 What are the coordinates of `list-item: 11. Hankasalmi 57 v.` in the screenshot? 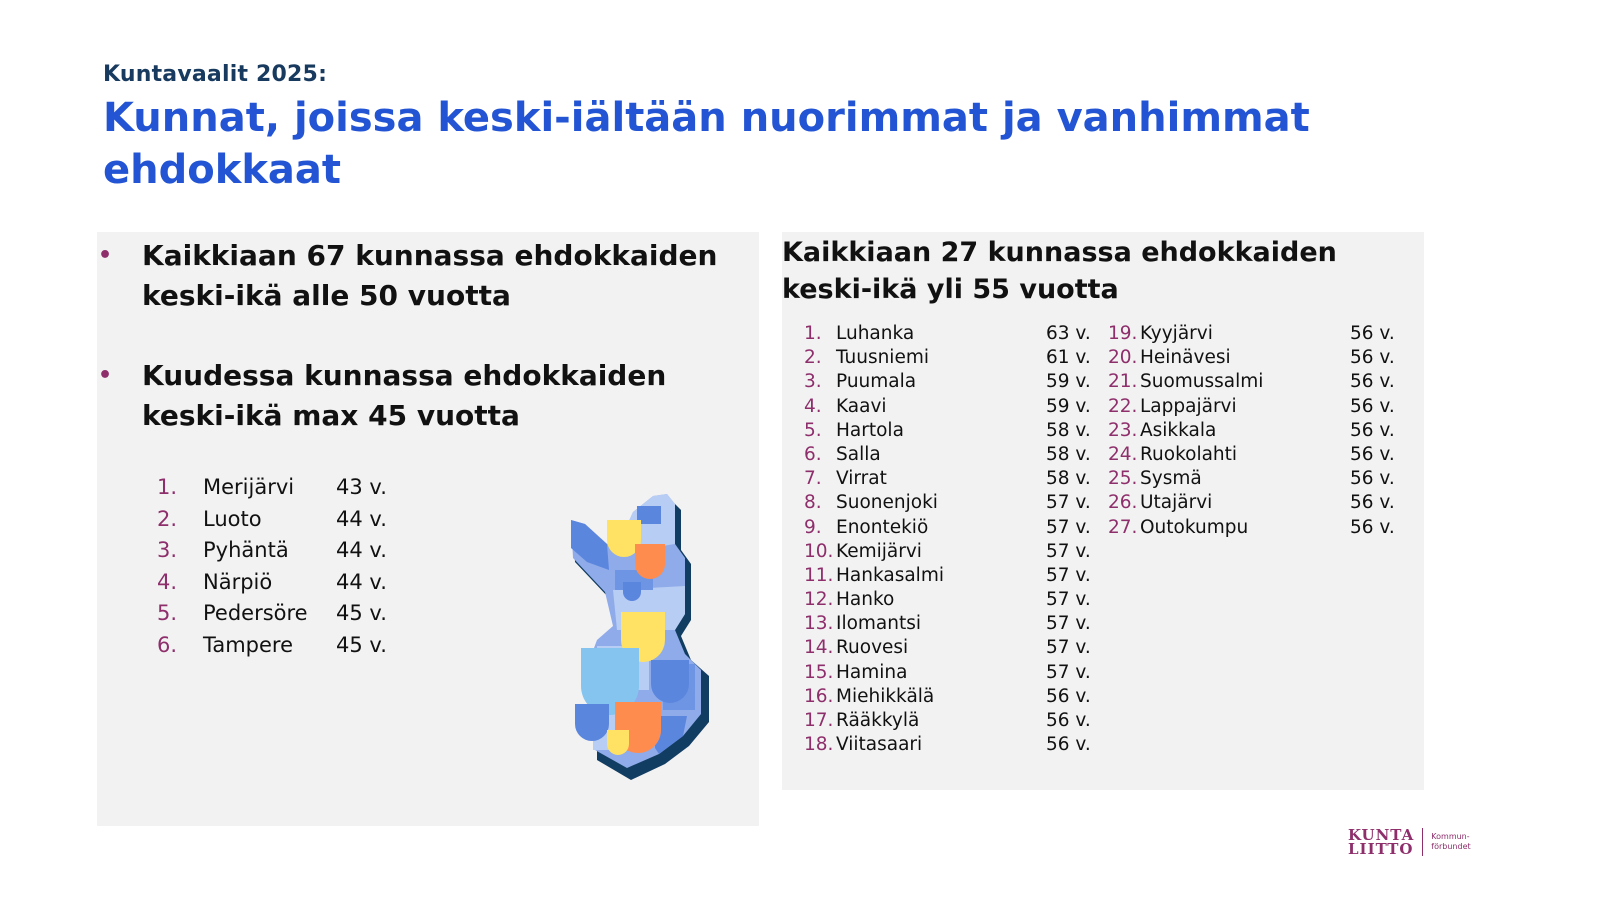 It's located at (954, 576).